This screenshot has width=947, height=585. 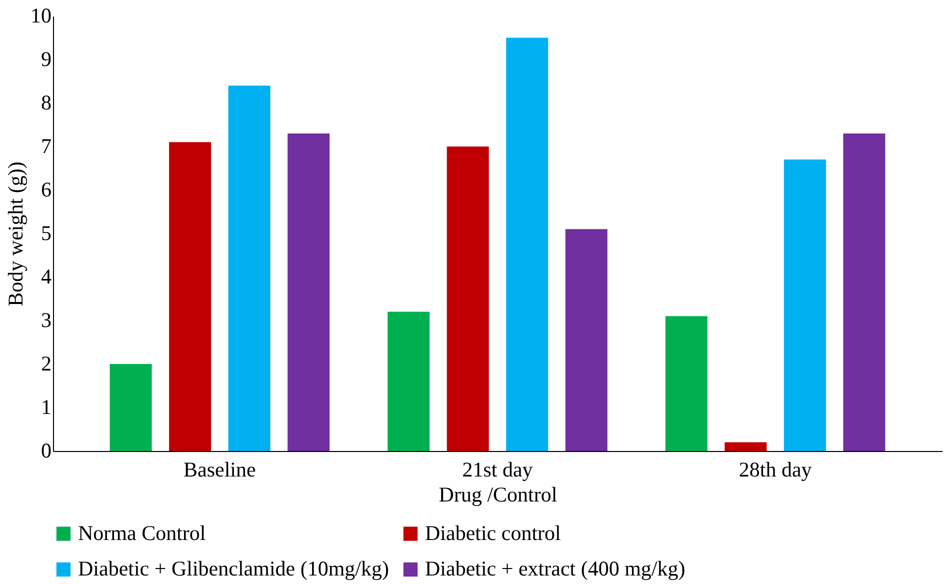 What do you see at coordinates (46, 190) in the screenshot?
I see `y-tick-label: 6` at bounding box center [46, 190].